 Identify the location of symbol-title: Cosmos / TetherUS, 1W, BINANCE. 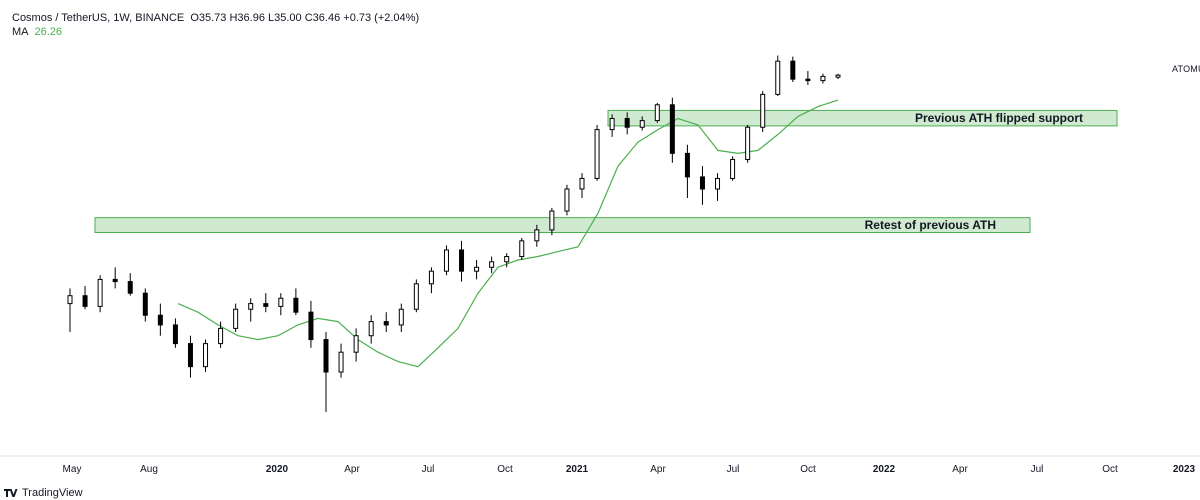
(98, 18).